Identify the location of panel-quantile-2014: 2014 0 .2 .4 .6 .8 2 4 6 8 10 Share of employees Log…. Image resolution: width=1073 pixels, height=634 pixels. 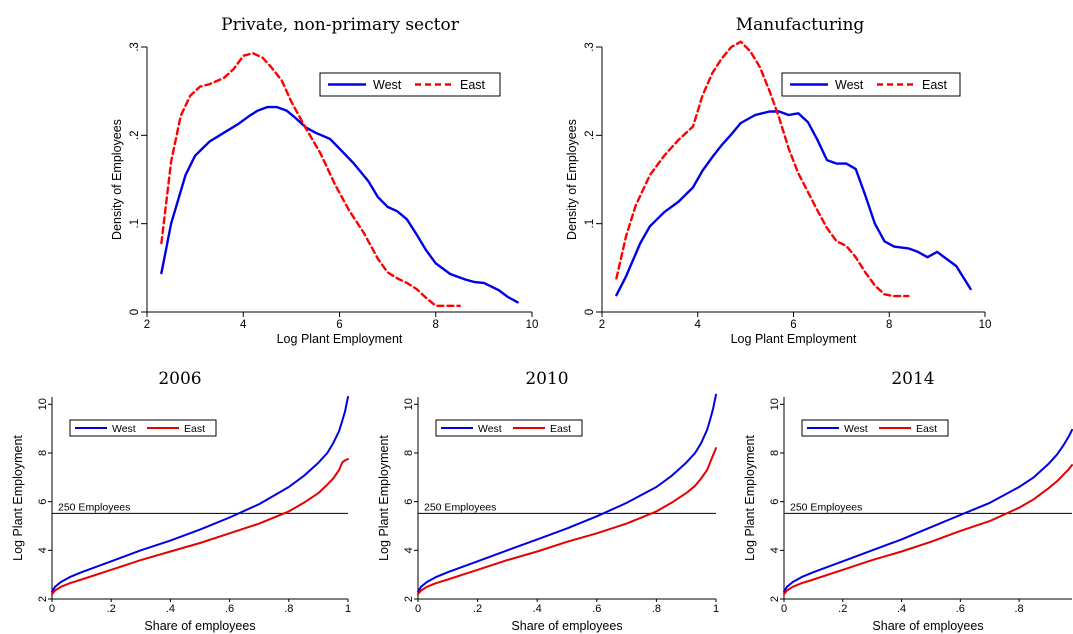
(908, 501).